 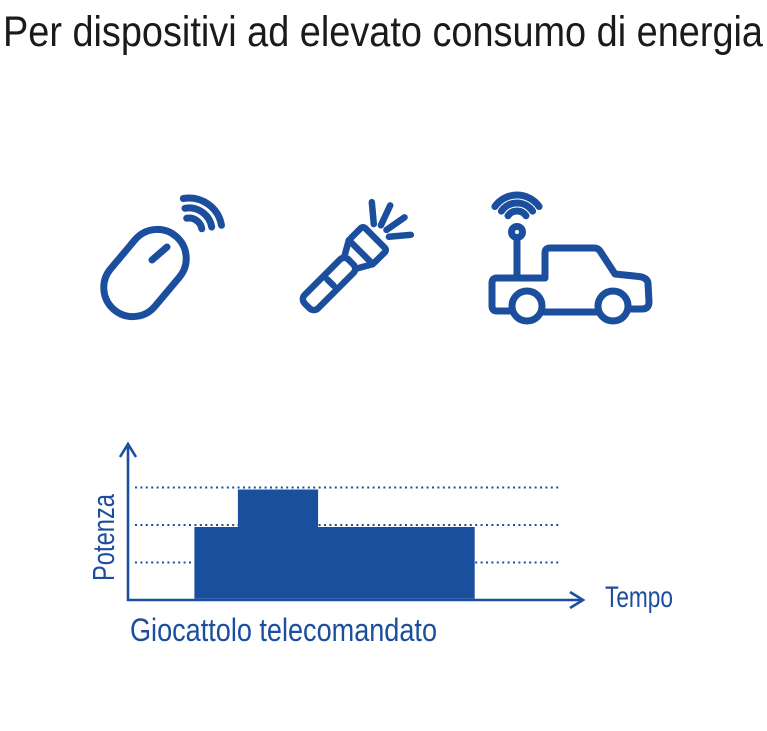 I want to click on chart-caption: Giocattolo telecomandato, so click(x=283, y=630).